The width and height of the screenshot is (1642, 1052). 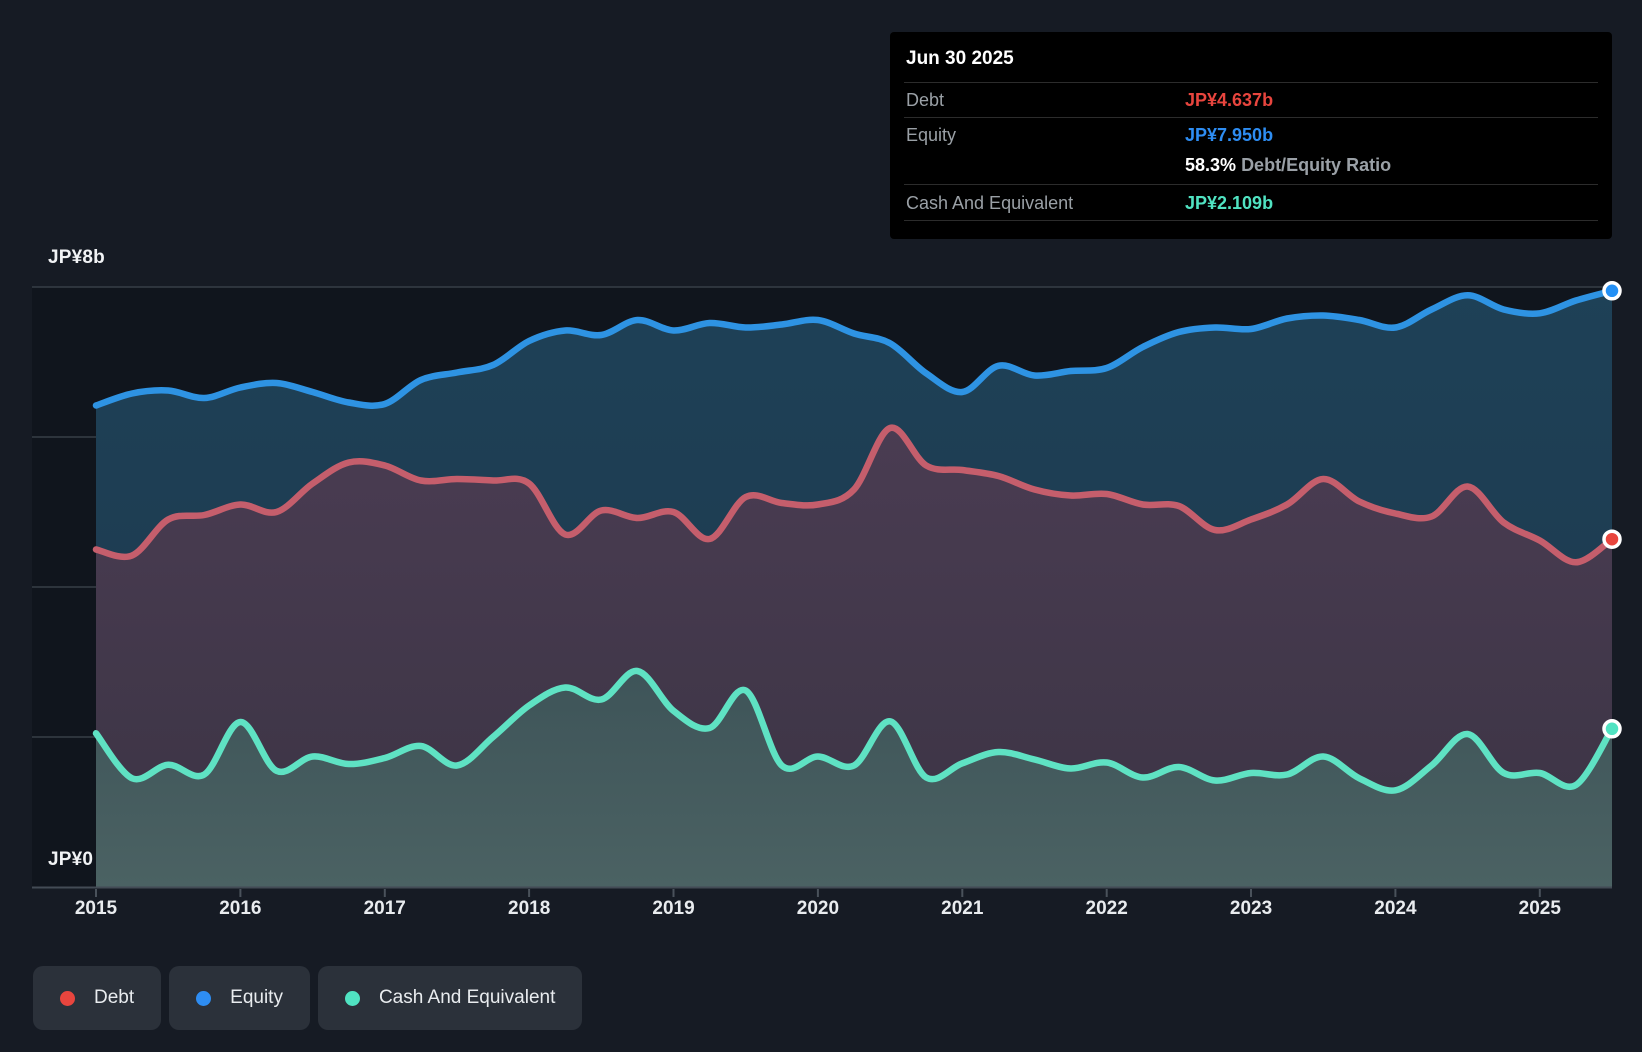 I want to click on legend-cash-label: Cash And Equivalent, so click(x=467, y=997).